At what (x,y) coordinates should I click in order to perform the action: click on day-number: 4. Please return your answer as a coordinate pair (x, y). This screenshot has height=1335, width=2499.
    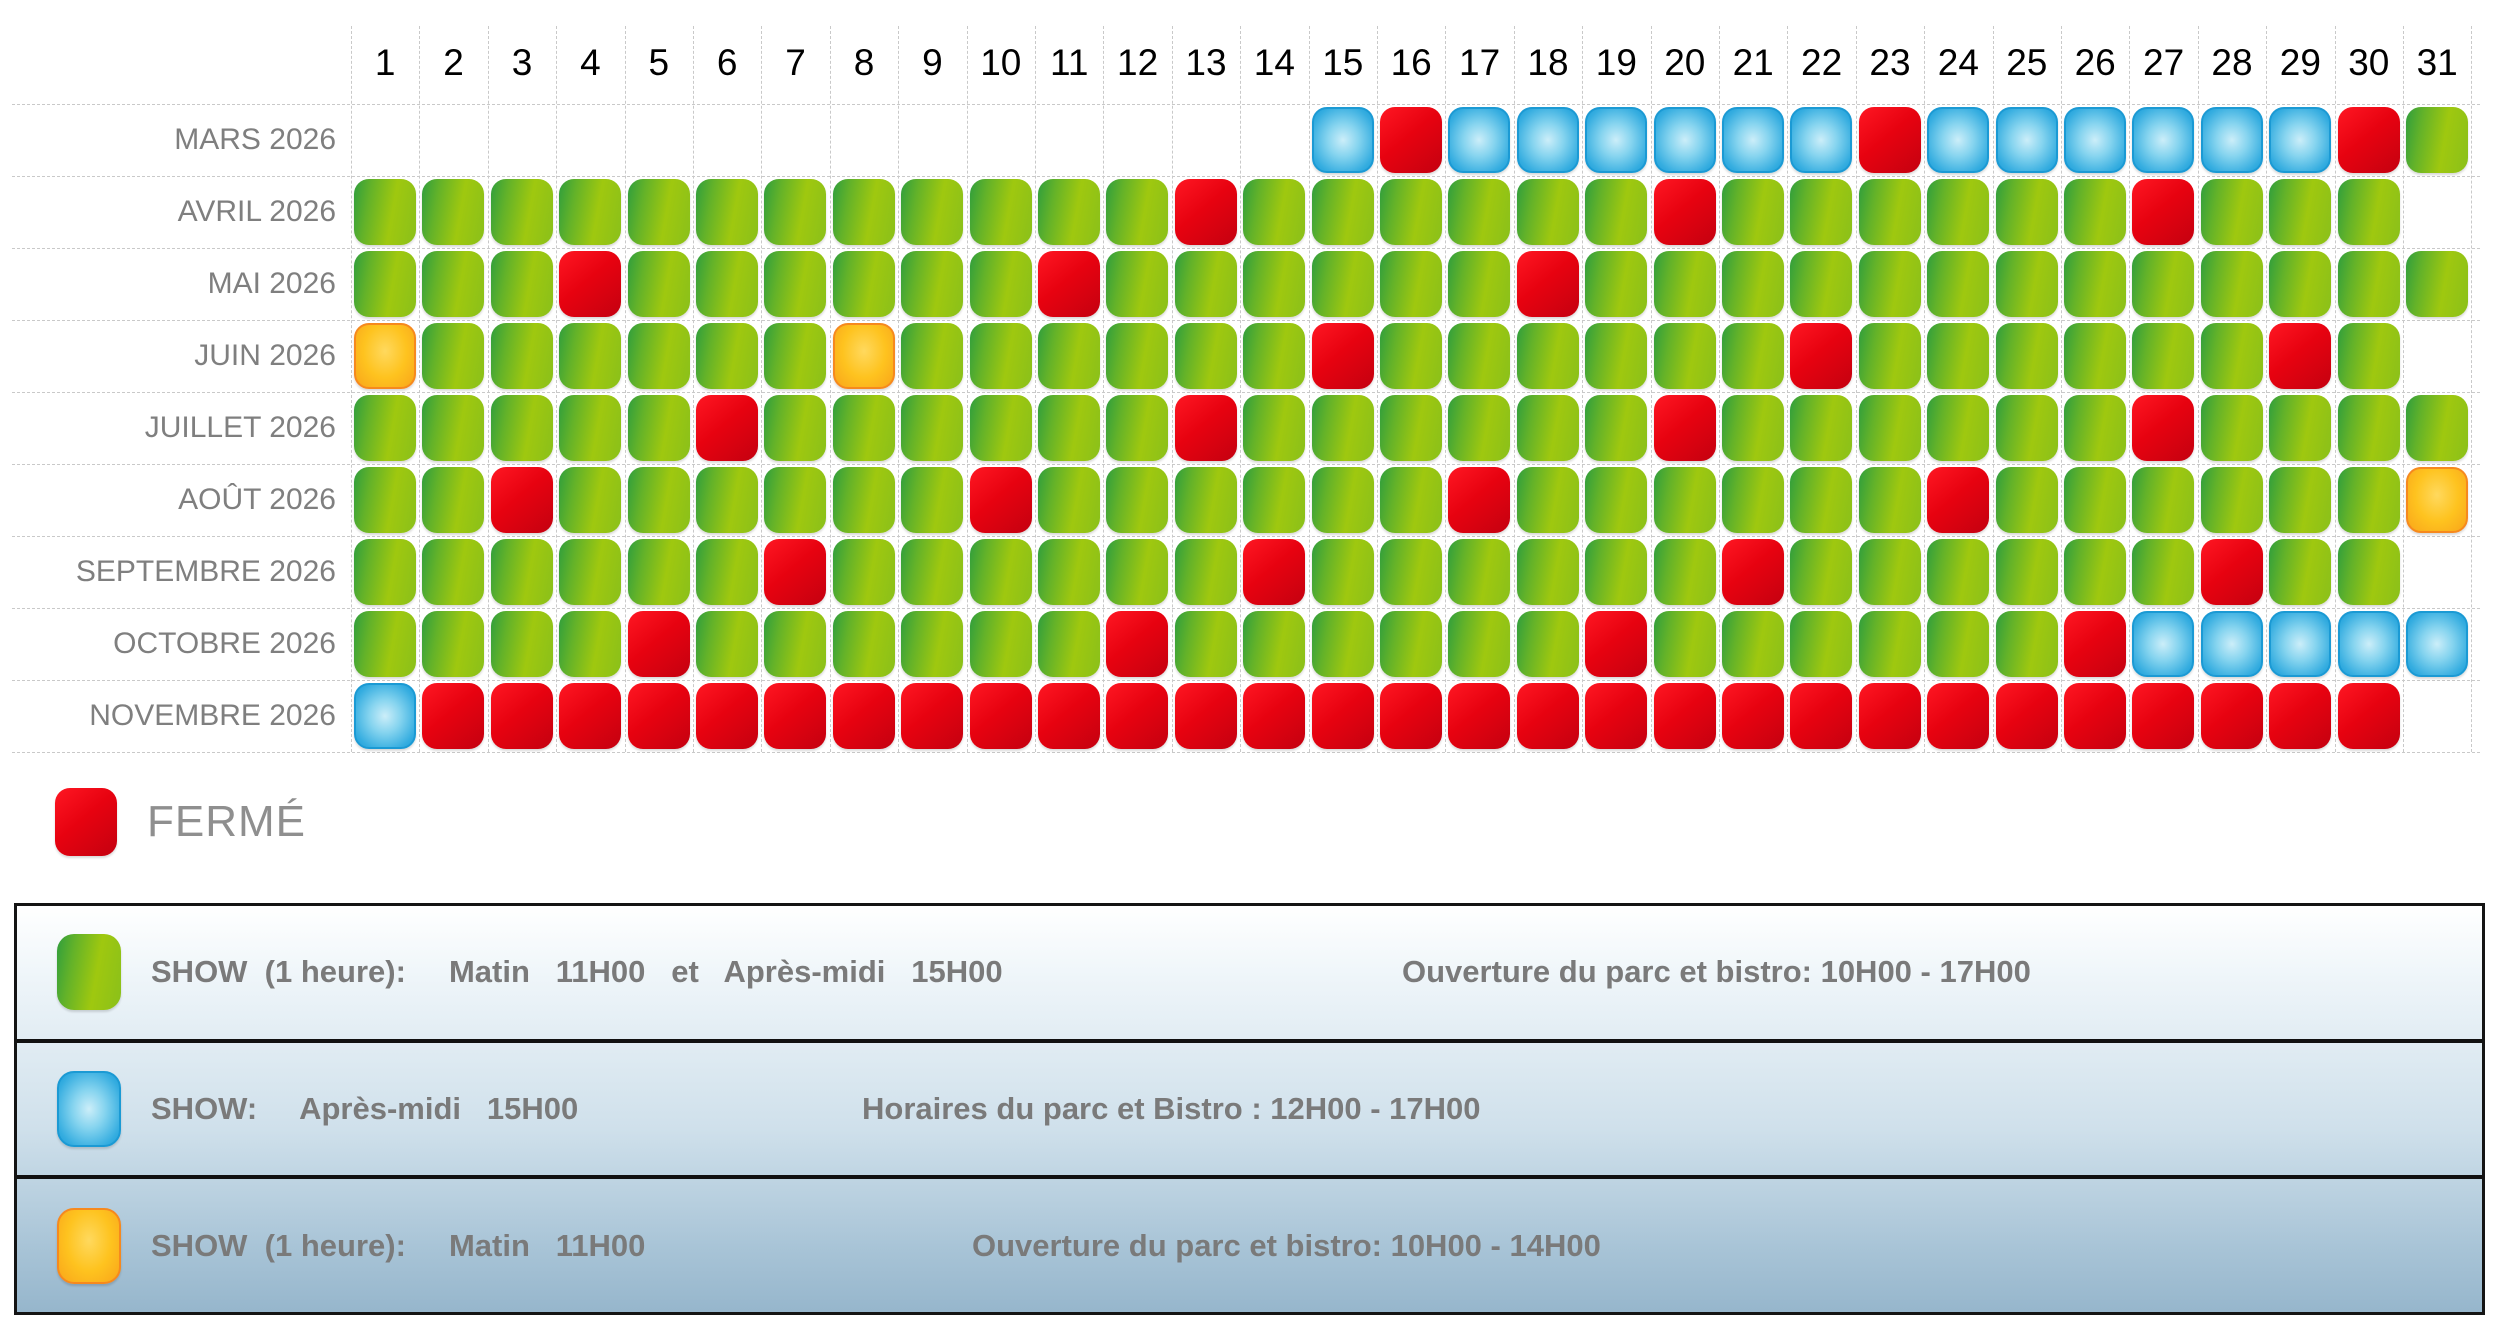
    Looking at the image, I should click on (590, 62).